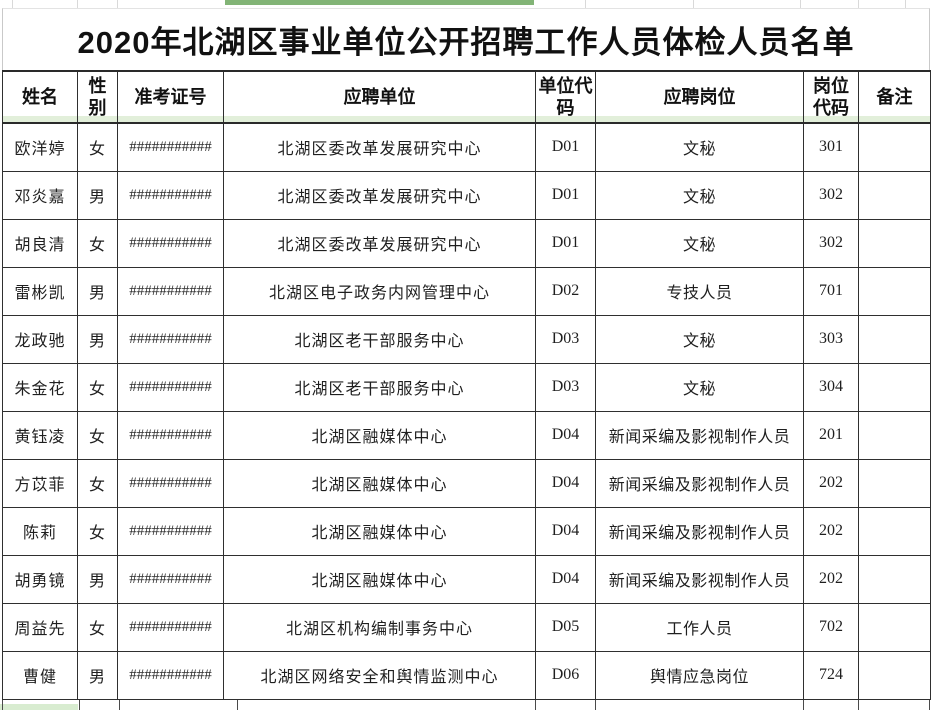  I want to click on table-row: 朱金花 女 ########### 北湖区老干部服务中心 D03 文秘 304, so click(466, 387).